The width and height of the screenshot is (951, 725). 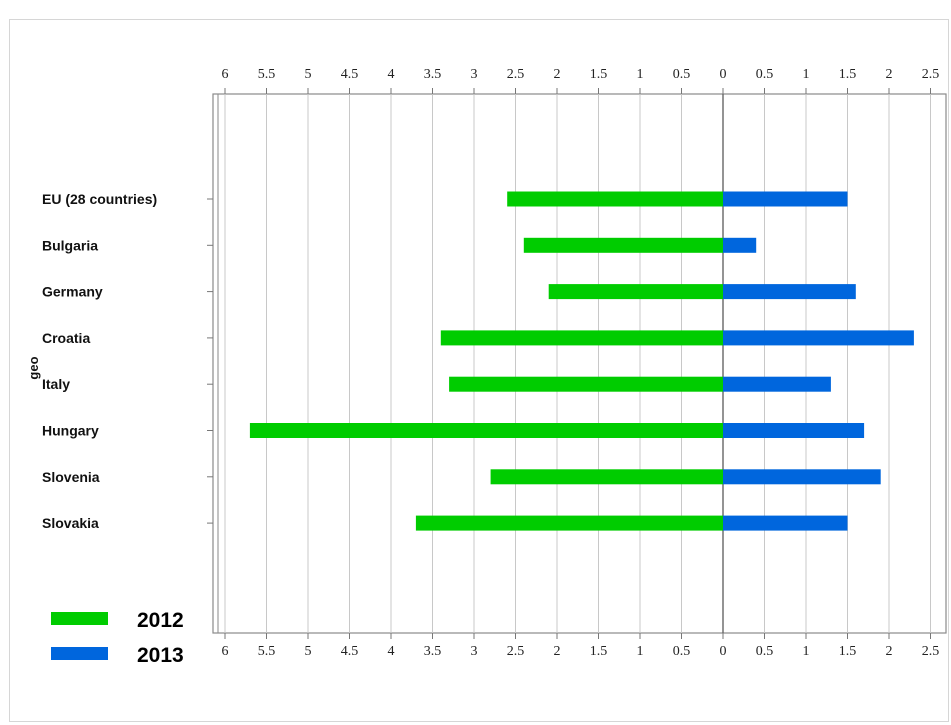 I want to click on y-axis-label: geo, so click(x=33, y=367).